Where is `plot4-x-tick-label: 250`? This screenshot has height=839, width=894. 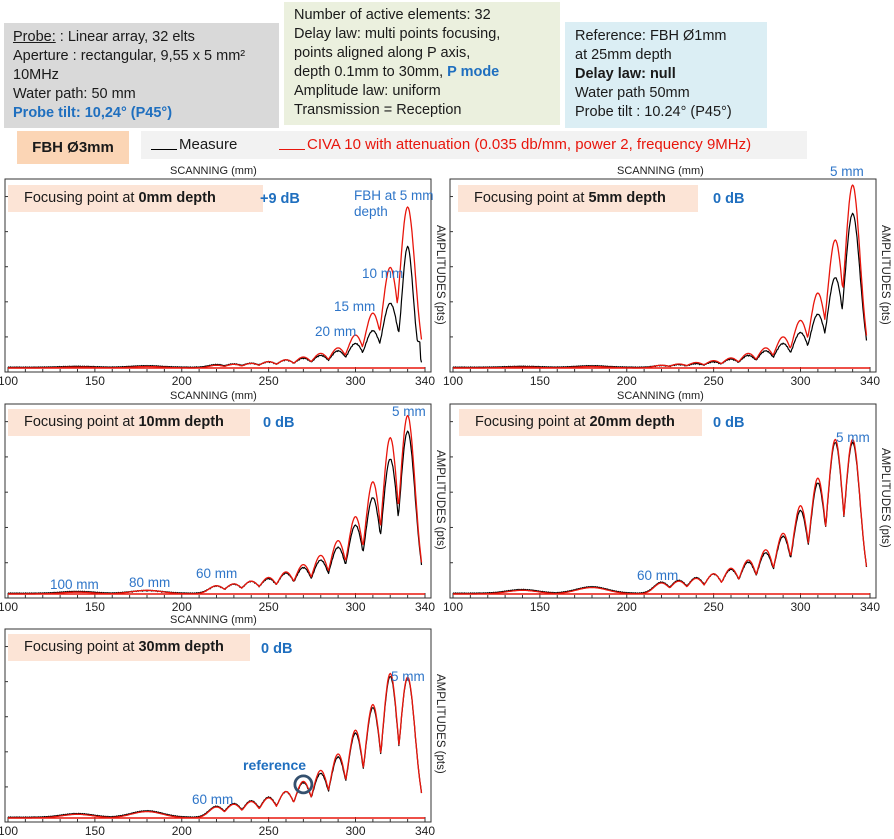
plot4-x-tick-label: 250 is located at coordinates (713, 607).